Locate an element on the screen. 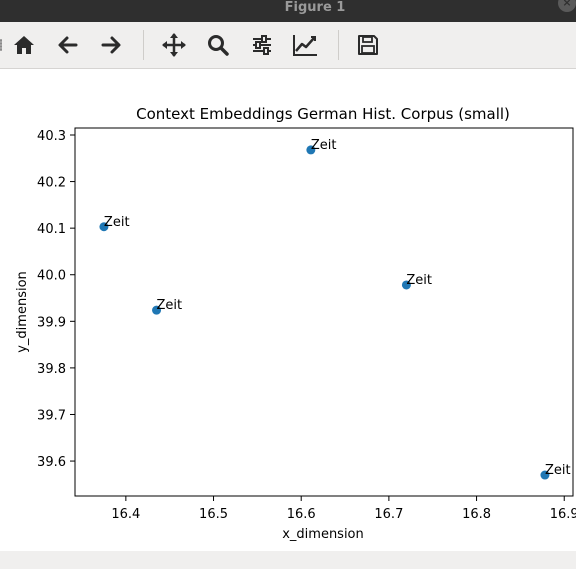 The width and height of the screenshot is (576, 569). y-tick-label: 39.7 is located at coordinates (51, 415).